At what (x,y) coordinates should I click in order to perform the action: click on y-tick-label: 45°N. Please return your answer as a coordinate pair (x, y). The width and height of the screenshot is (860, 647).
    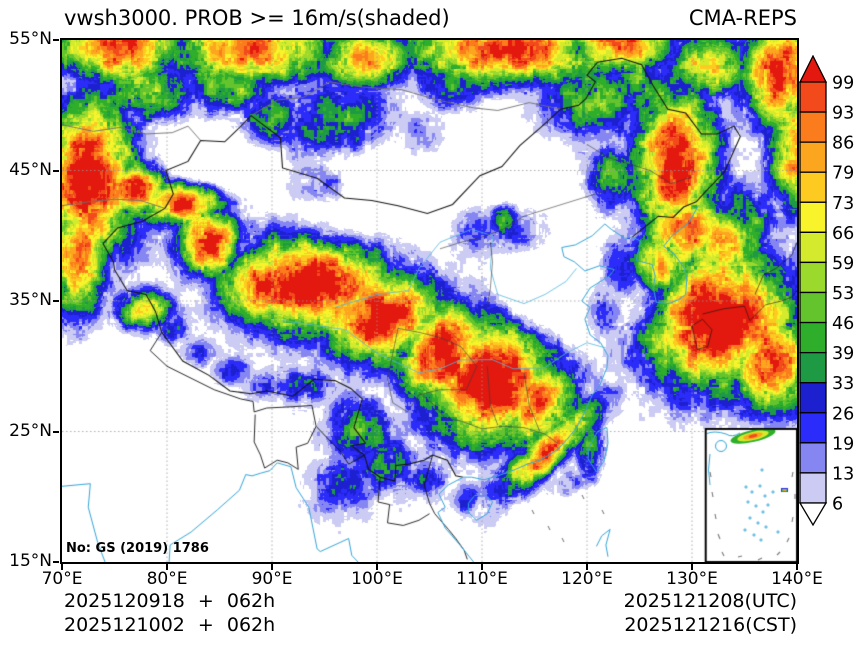
    Looking at the image, I should click on (30, 169).